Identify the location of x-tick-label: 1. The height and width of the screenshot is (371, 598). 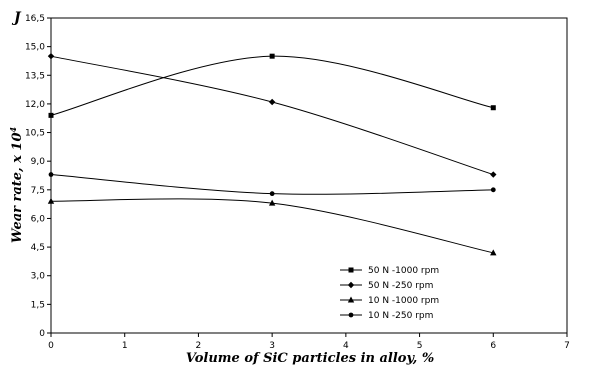
(125, 346).